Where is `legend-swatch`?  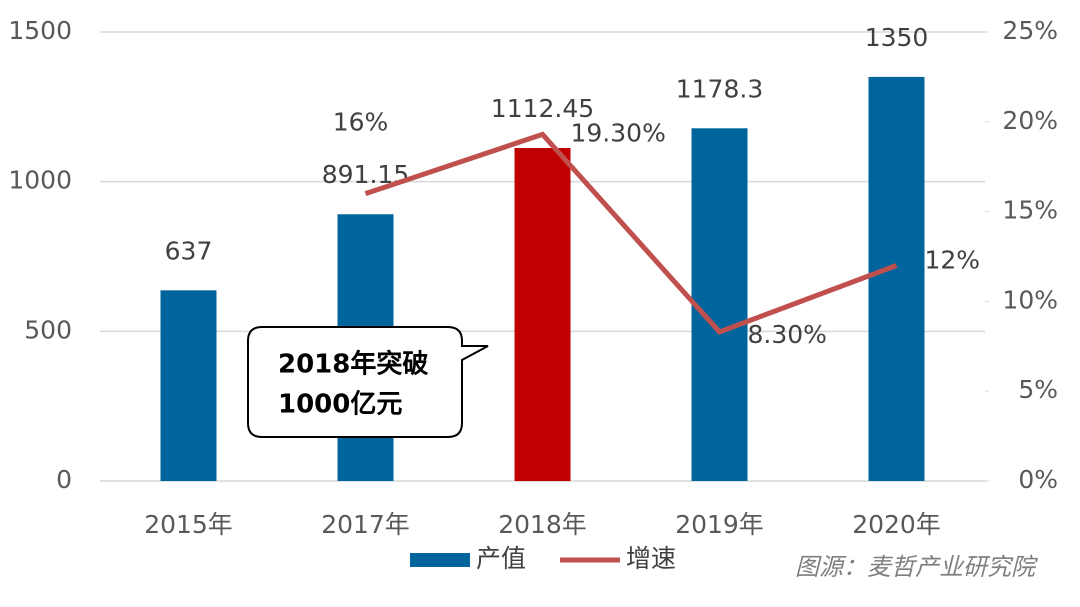 legend-swatch is located at coordinates (440, 560).